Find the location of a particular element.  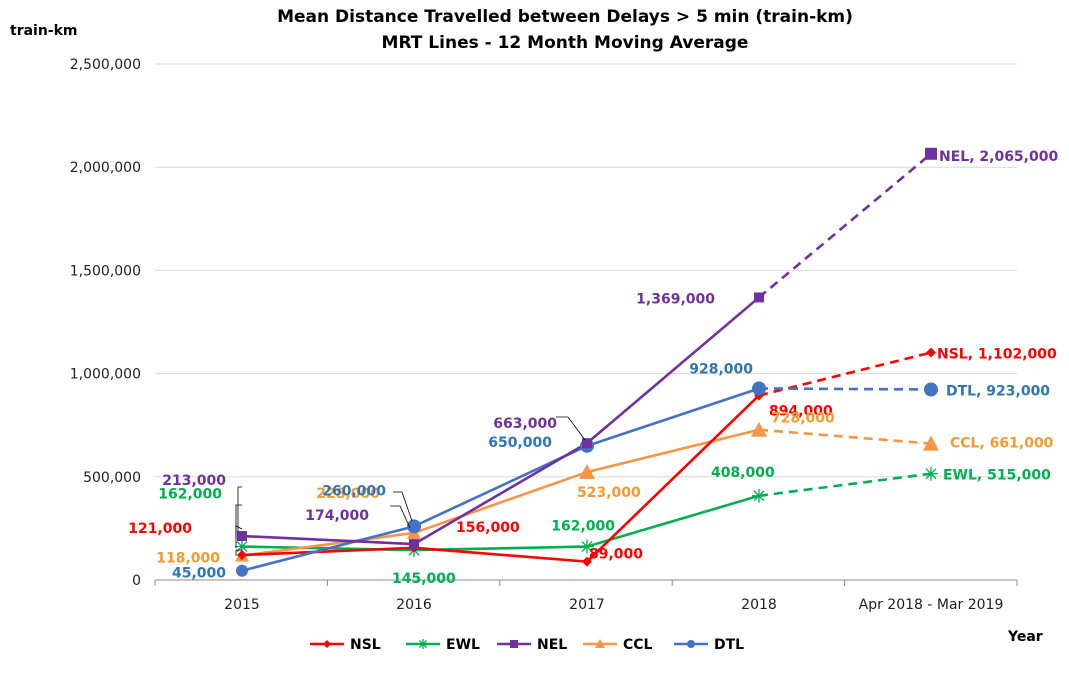

data-label-nel: 213,000 is located at coordinates (194, 481).